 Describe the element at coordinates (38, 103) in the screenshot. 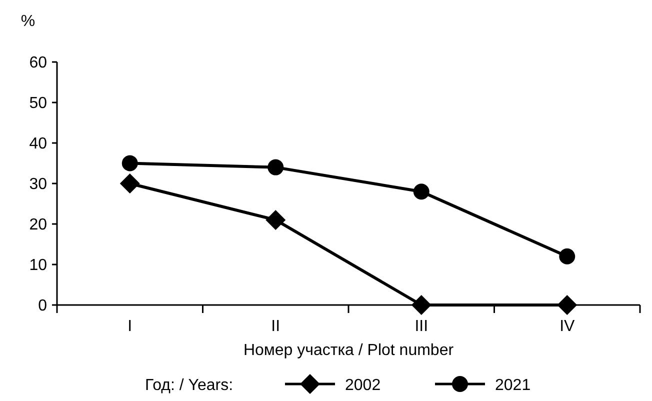

I see `y-tick-label: 50` at that location.